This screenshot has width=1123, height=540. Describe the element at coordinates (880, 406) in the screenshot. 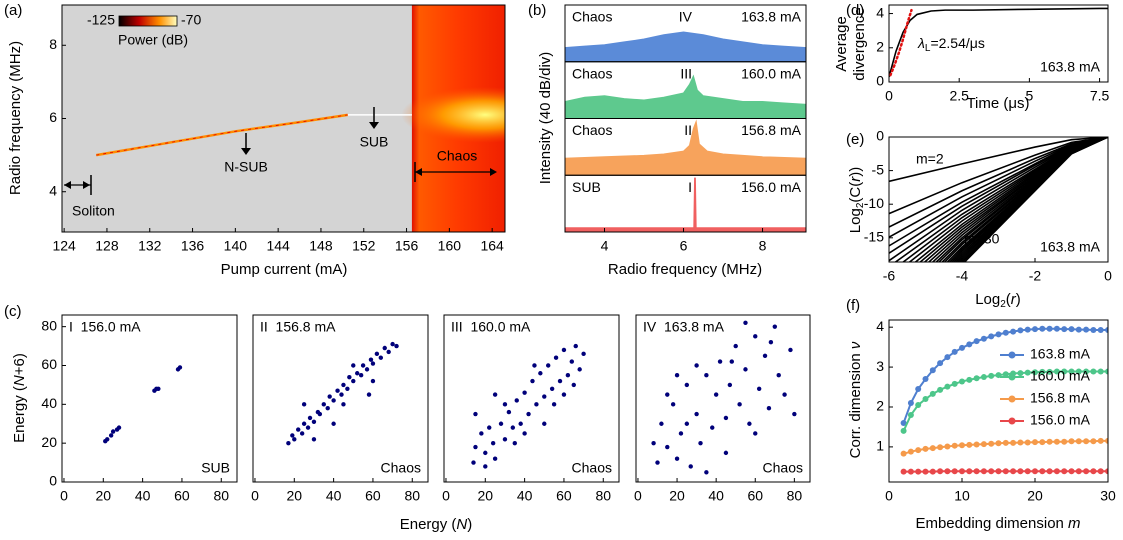

I see `y-tick-label: 2` at that location.